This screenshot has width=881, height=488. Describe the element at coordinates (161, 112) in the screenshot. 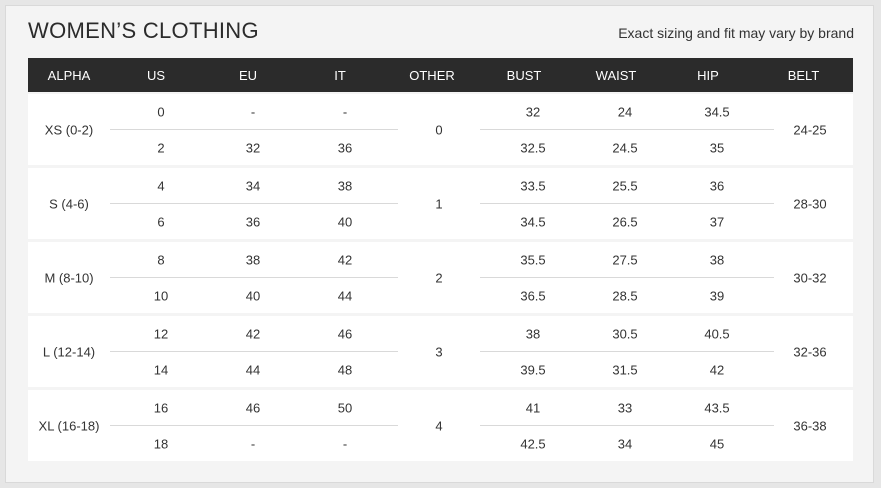

I see `us-size-cell: 0` at that location.